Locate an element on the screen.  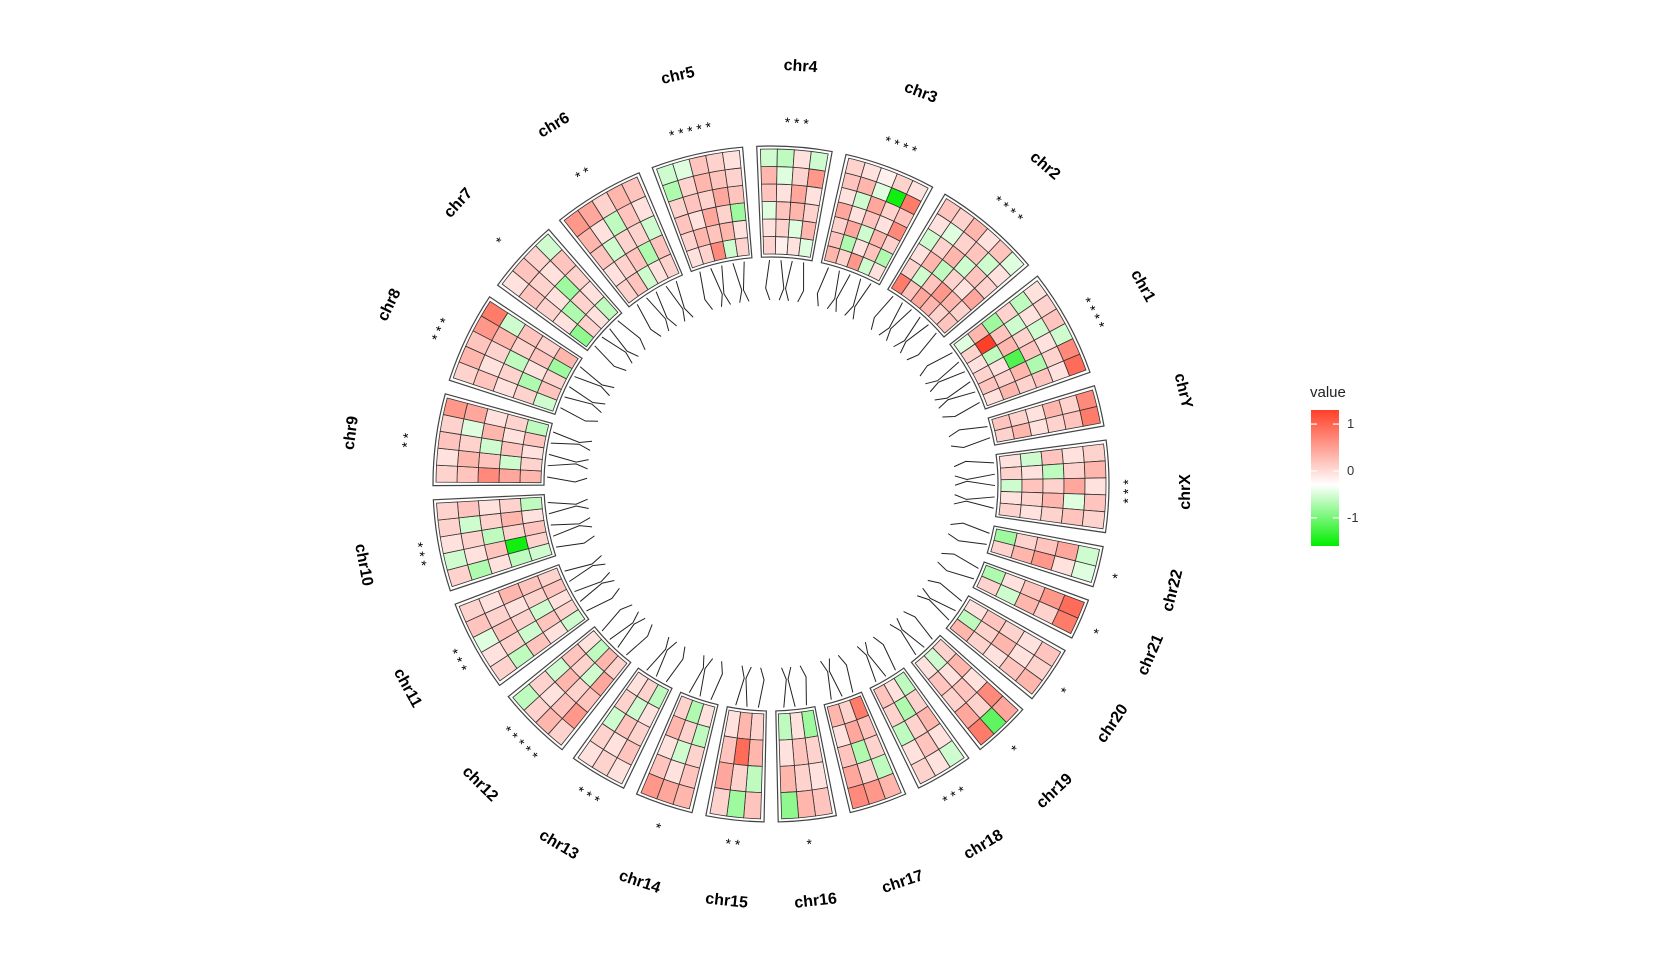
sector-chrX: * * * chrX is located at coordinates (1074, 486).